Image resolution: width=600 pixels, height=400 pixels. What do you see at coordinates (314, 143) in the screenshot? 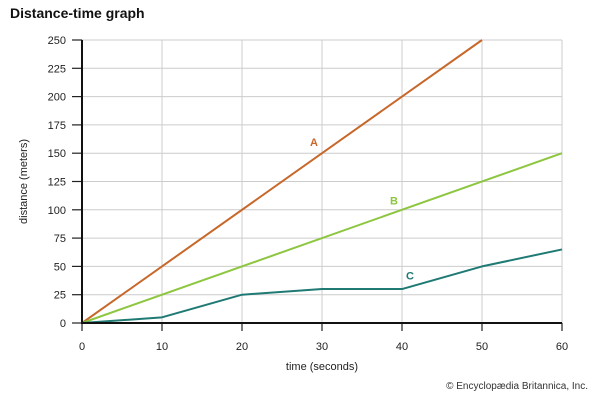
I see `series-label-a: A` at bounding box center [314, 143].